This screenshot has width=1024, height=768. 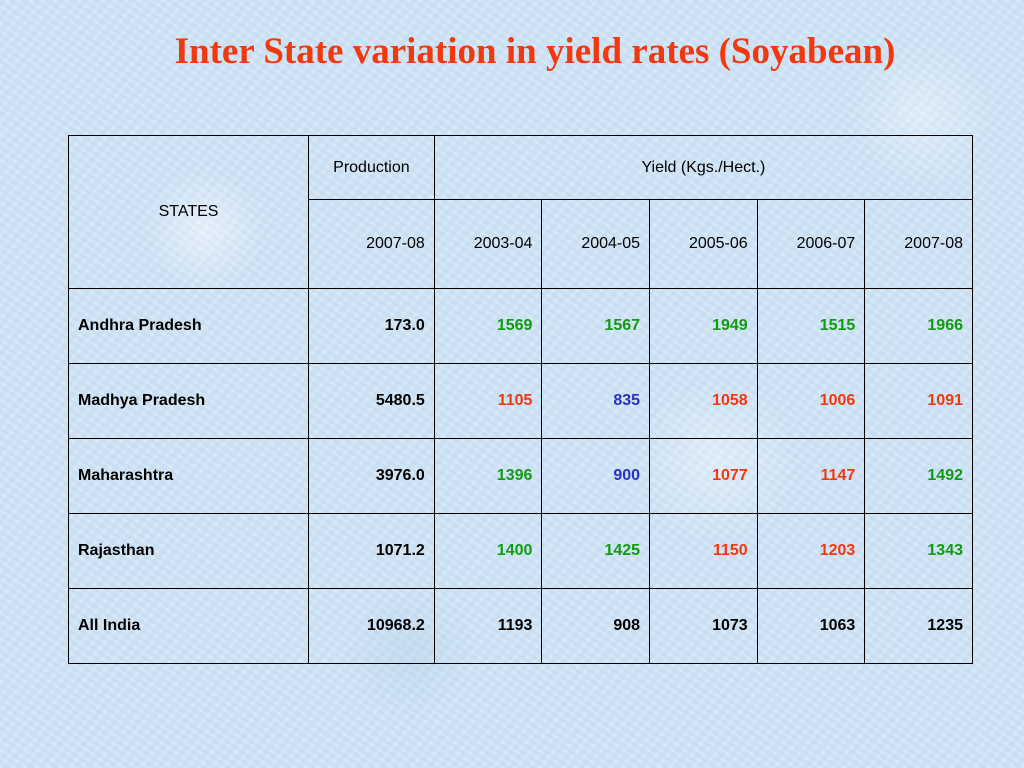 I want to click on yield-value: 1063, so click(x=811, y=626).